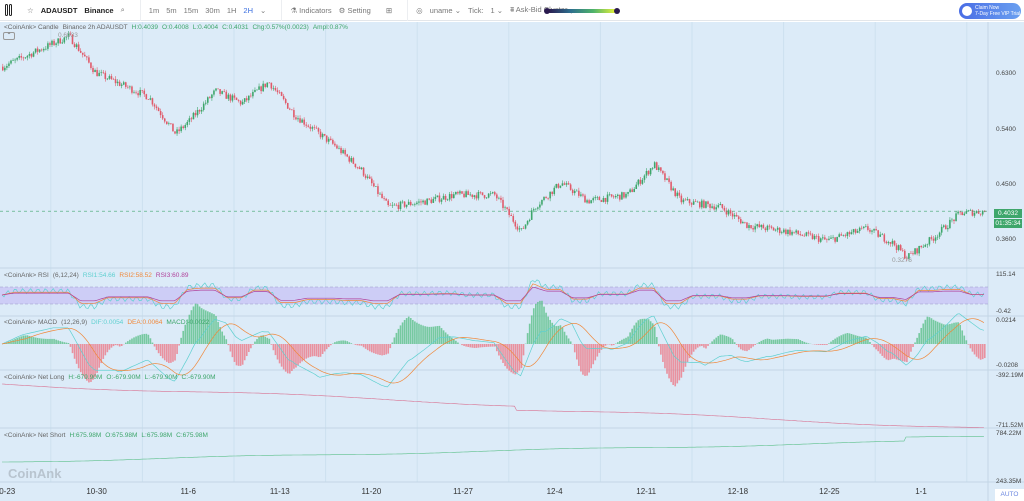 The width and height of the screenshot is (1024, 501). I want to click on indicators-button: ⚗ Indicators, so click(310, 10).